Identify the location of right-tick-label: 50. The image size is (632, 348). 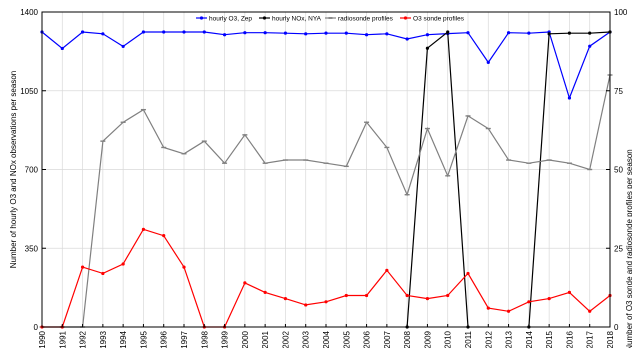
(618, 170).